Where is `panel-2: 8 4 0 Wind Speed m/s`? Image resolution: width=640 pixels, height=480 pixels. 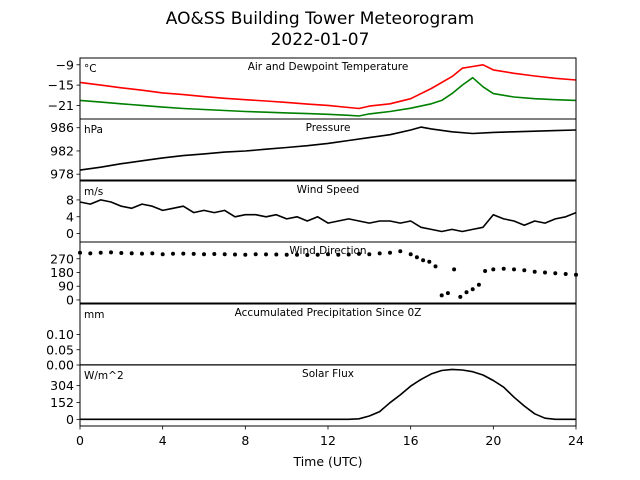
panel-2: 8 4 0 Wind Speed m/s is located at coordinates (321, 213).